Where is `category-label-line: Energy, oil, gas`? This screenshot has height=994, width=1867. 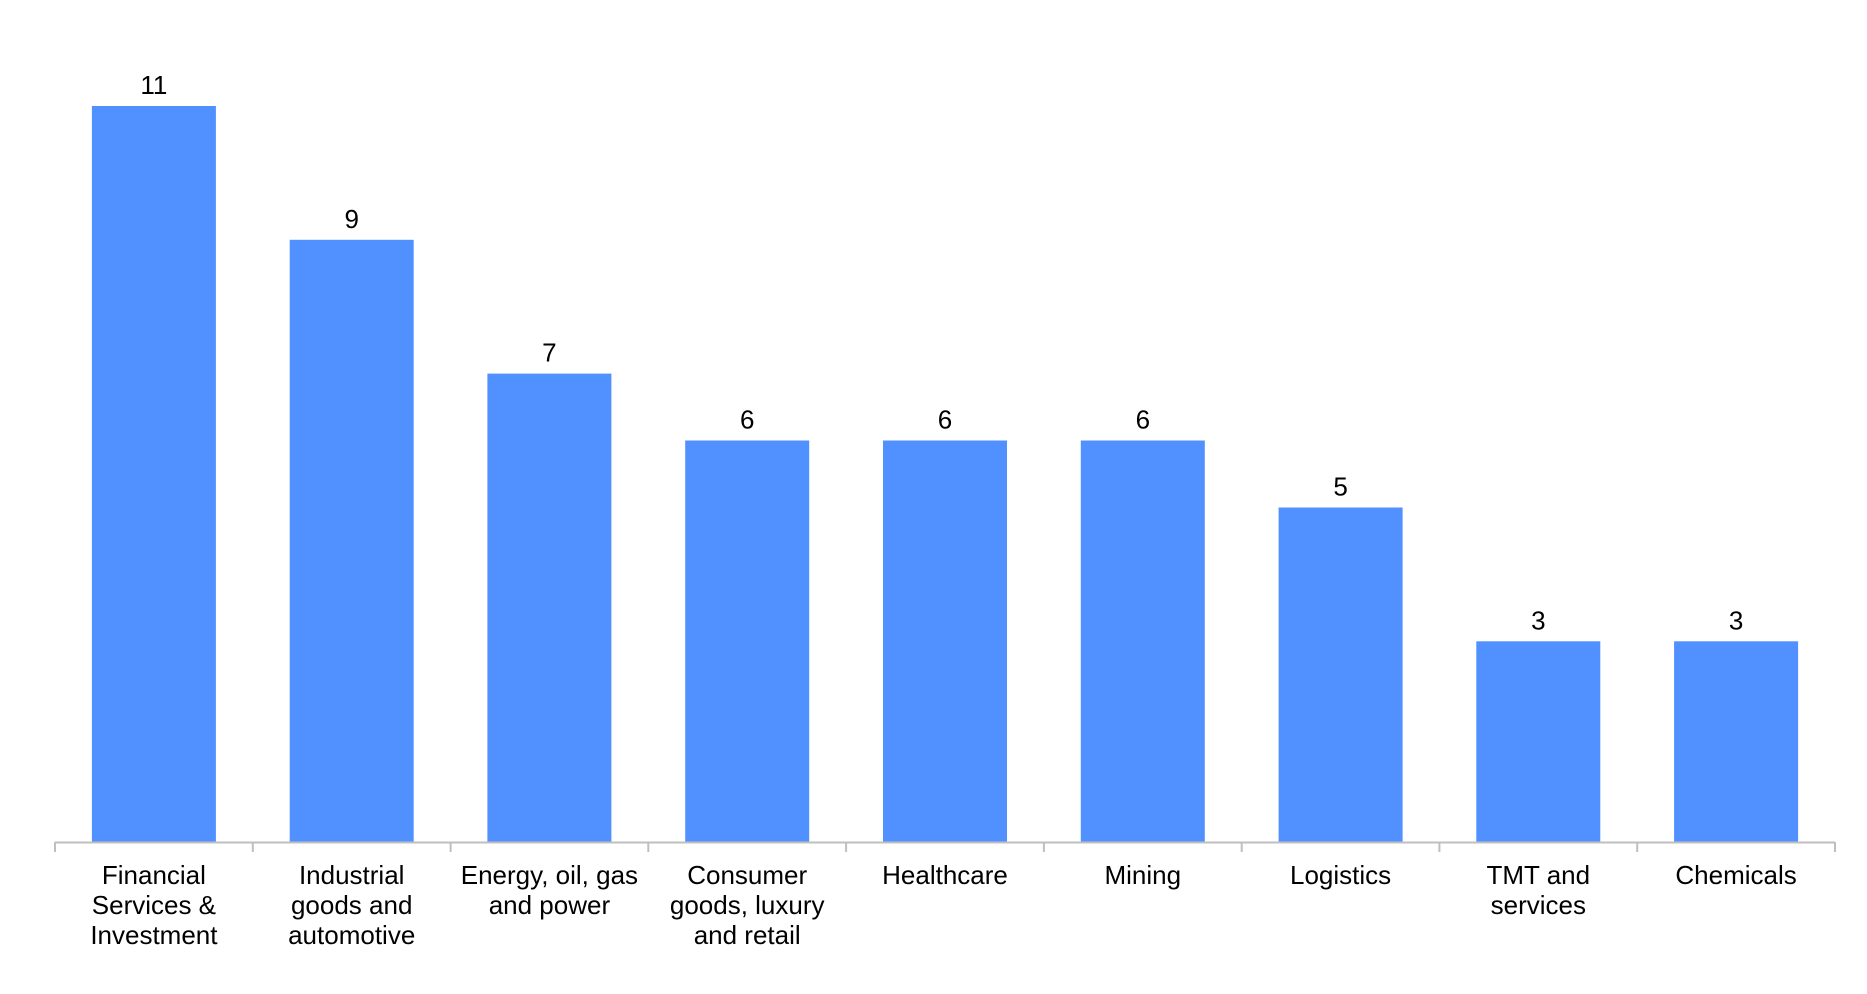 category-label-line: Energy, oil, gas is located at coordinates (549, 875).